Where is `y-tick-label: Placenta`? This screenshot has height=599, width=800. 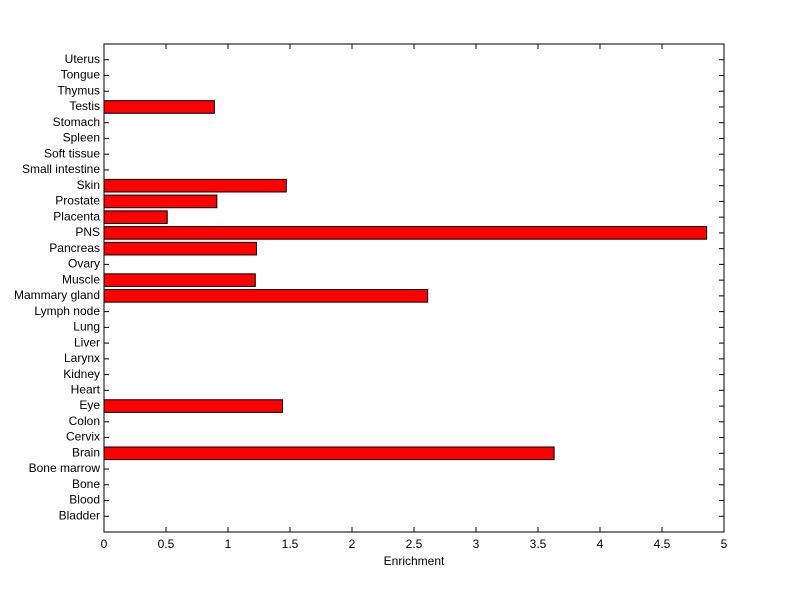
y-tick-label: Placenta is located at coordinates (76, 216).